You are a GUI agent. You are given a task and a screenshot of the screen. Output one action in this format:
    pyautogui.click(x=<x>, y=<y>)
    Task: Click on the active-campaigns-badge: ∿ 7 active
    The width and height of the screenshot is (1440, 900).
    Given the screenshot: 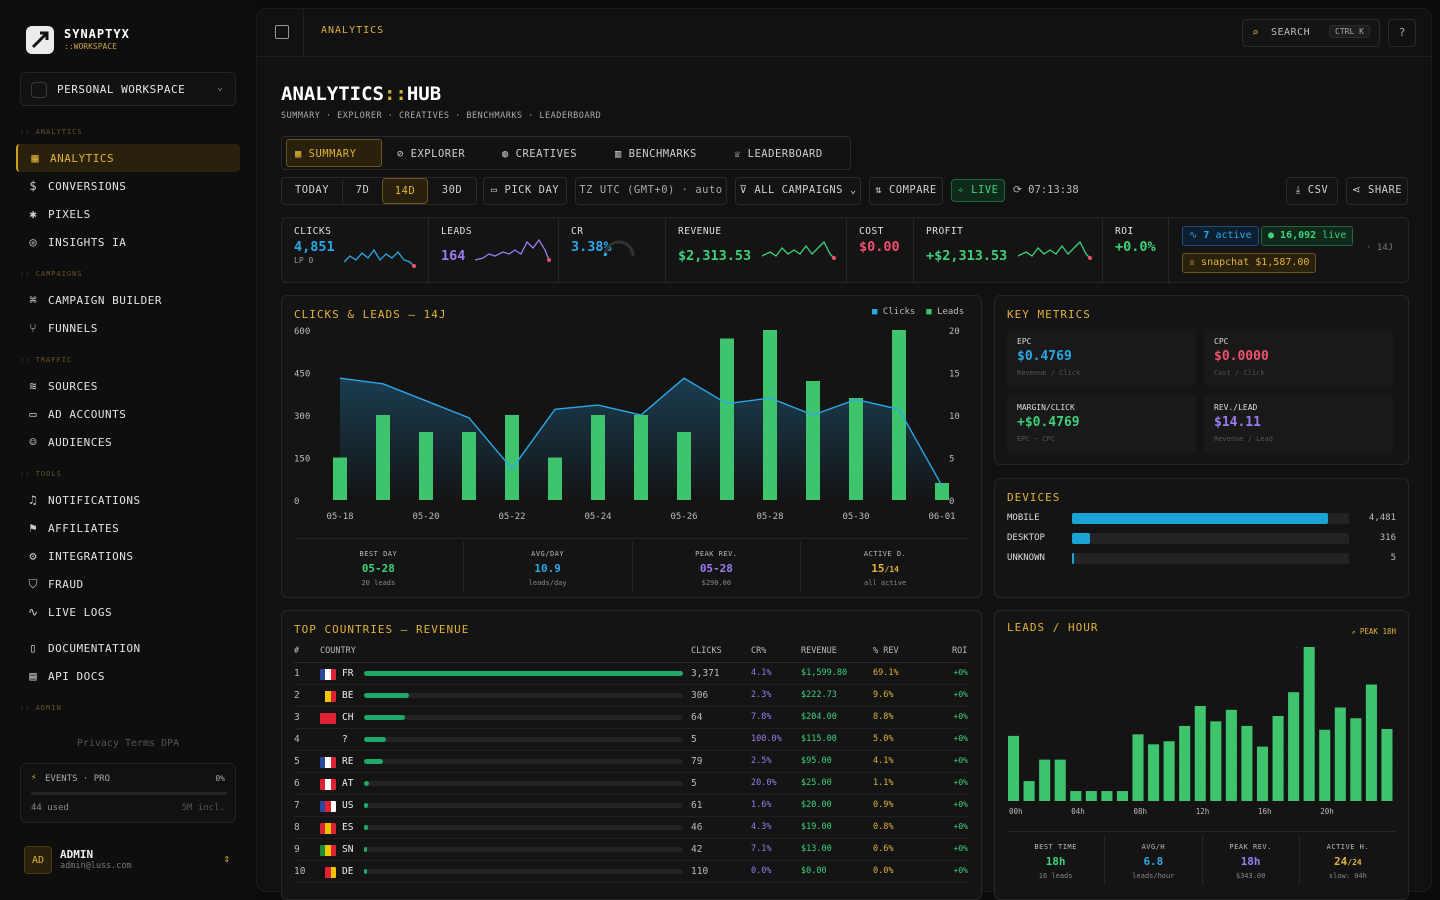 What is the action you would take?
    pyautogui.click(x=1220, y=236)
    